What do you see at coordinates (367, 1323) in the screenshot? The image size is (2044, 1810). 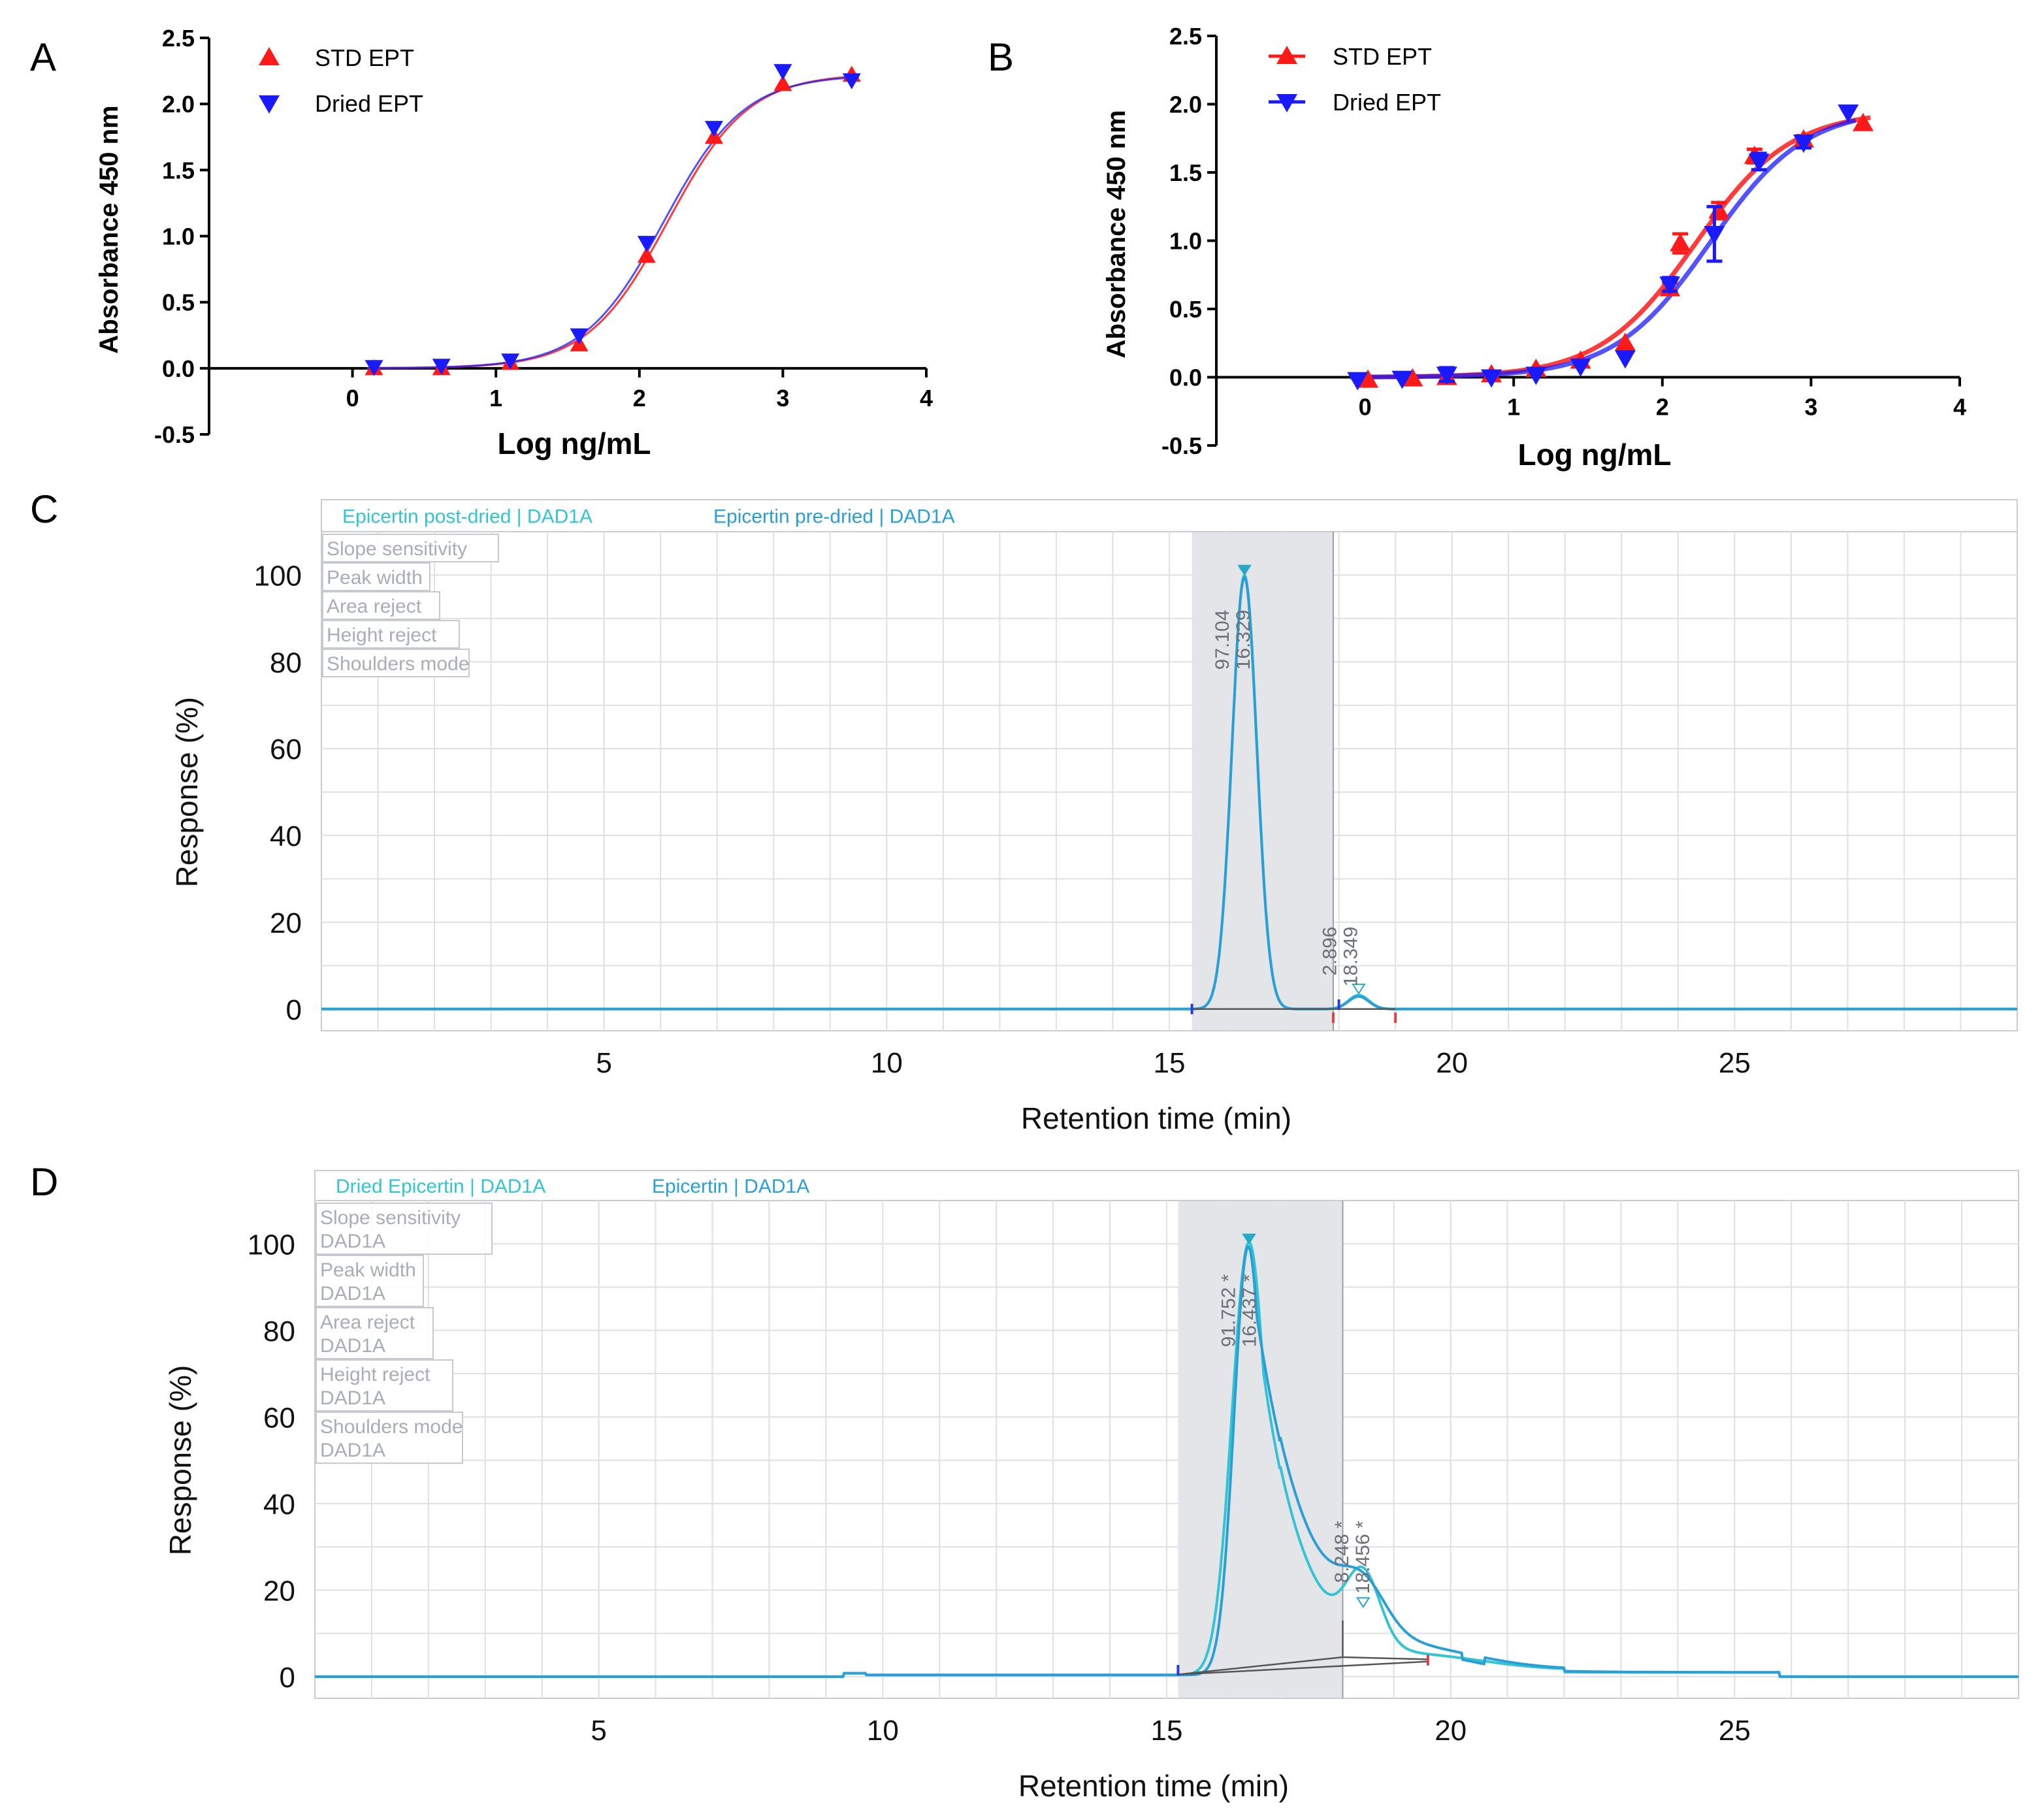 I see `integration-param-label: Area reject` at bounding box center [367, 1323].